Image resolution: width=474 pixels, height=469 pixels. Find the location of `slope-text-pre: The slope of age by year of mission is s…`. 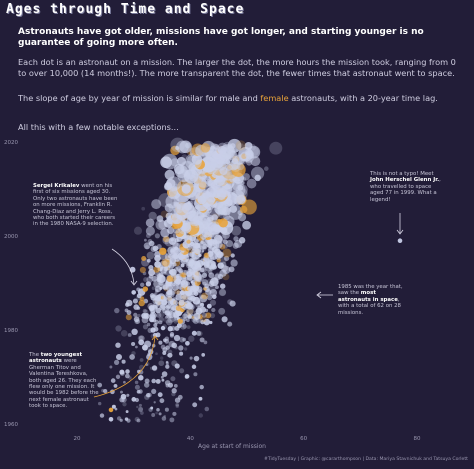

slope-text-pre: The slope of age by year of mission is s… is located at coordinates (139, 98).